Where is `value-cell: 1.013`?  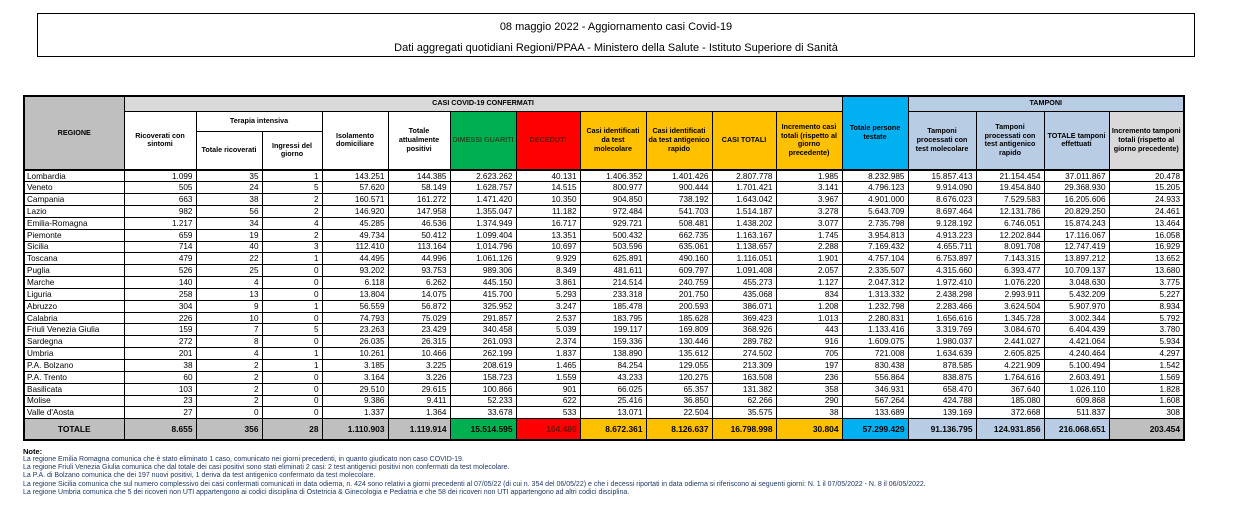
value-cell: 1.013 is located at coordinates (809, 318).